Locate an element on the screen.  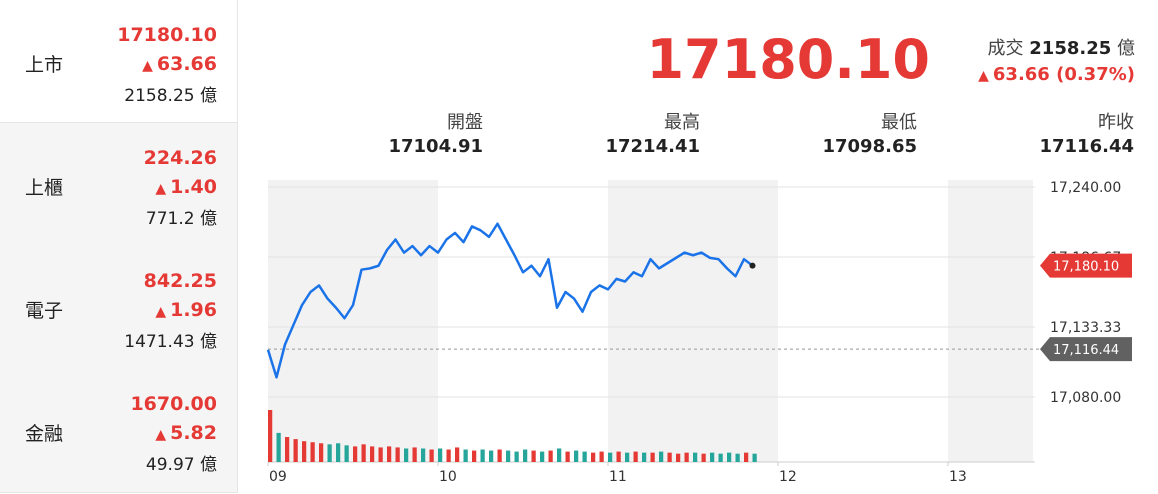
market-change: ▲ 63.66 is located at coordinates (179, 64).